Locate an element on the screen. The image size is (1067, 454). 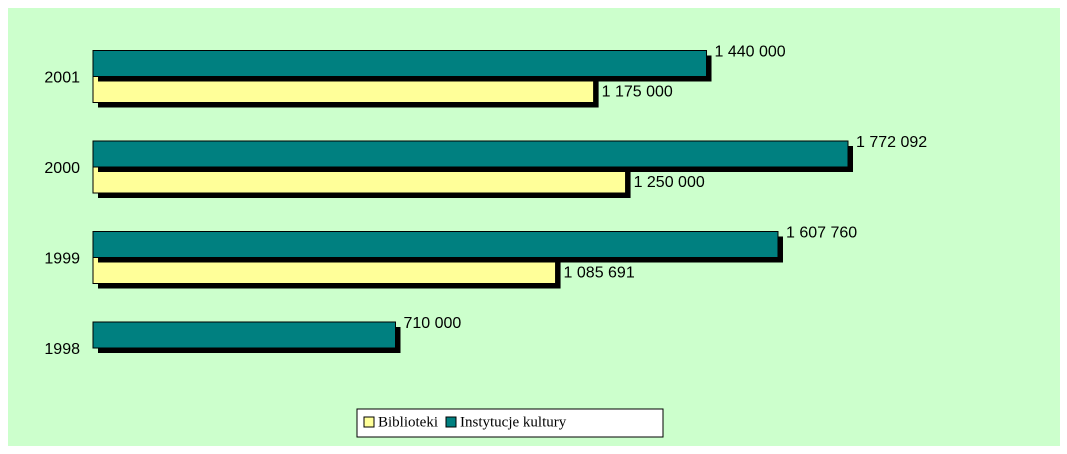
legend-label: Biblioteki is located at coordinates (408, 422).